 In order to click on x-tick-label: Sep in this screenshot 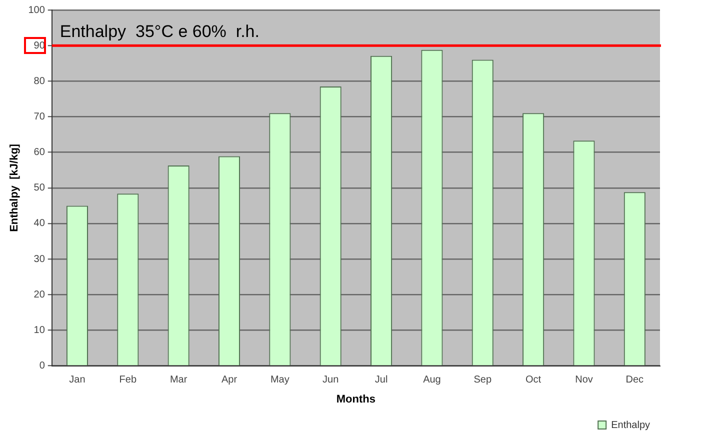, I will do `click(483, 380)`.